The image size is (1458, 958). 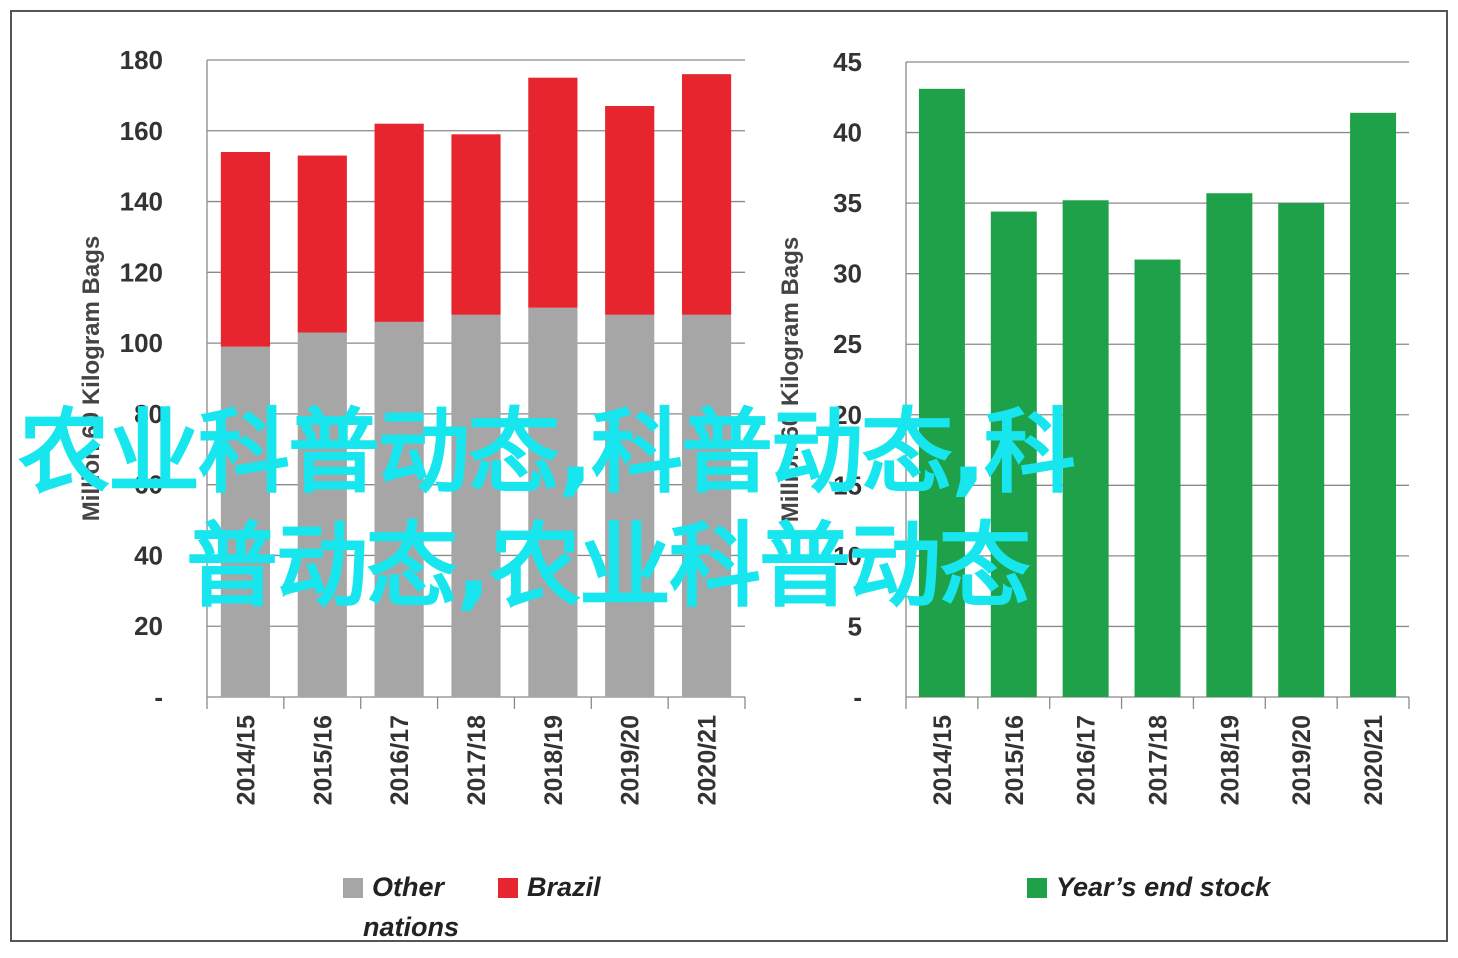 I want to click on y-tick-label: 100, so click(x=141, y=343).